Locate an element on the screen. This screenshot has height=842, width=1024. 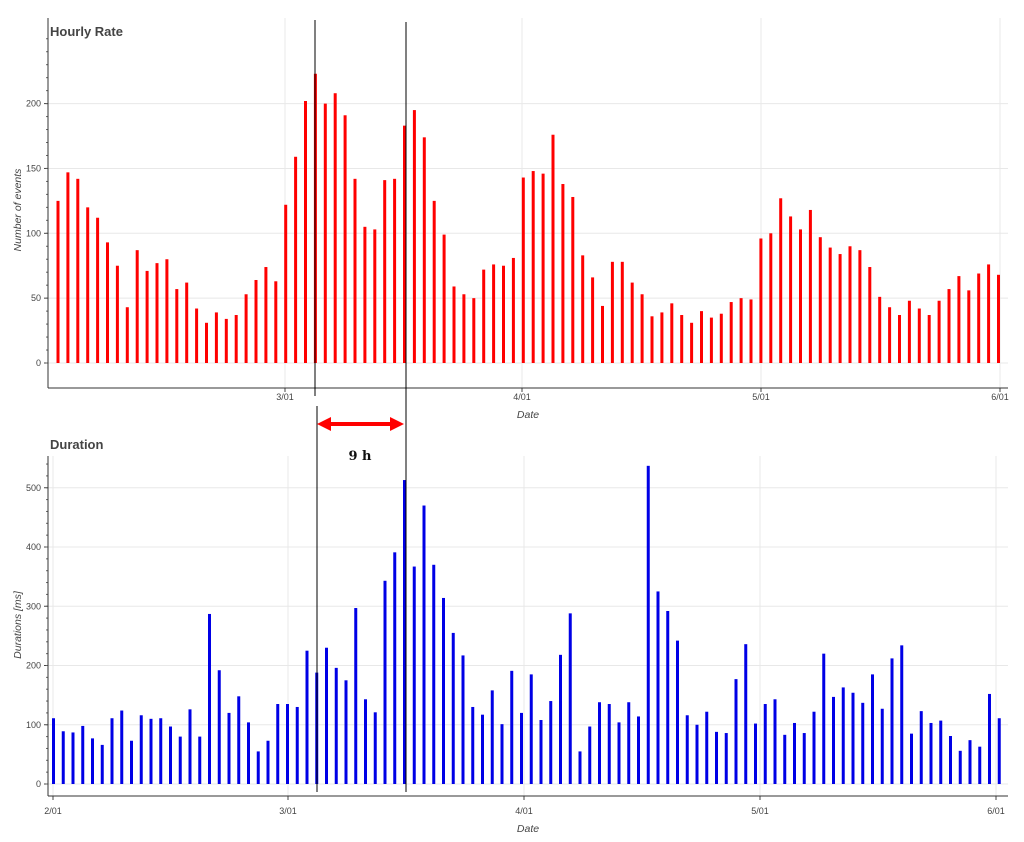
annotation-arrow-left-head is located at coordinates (324, 424).